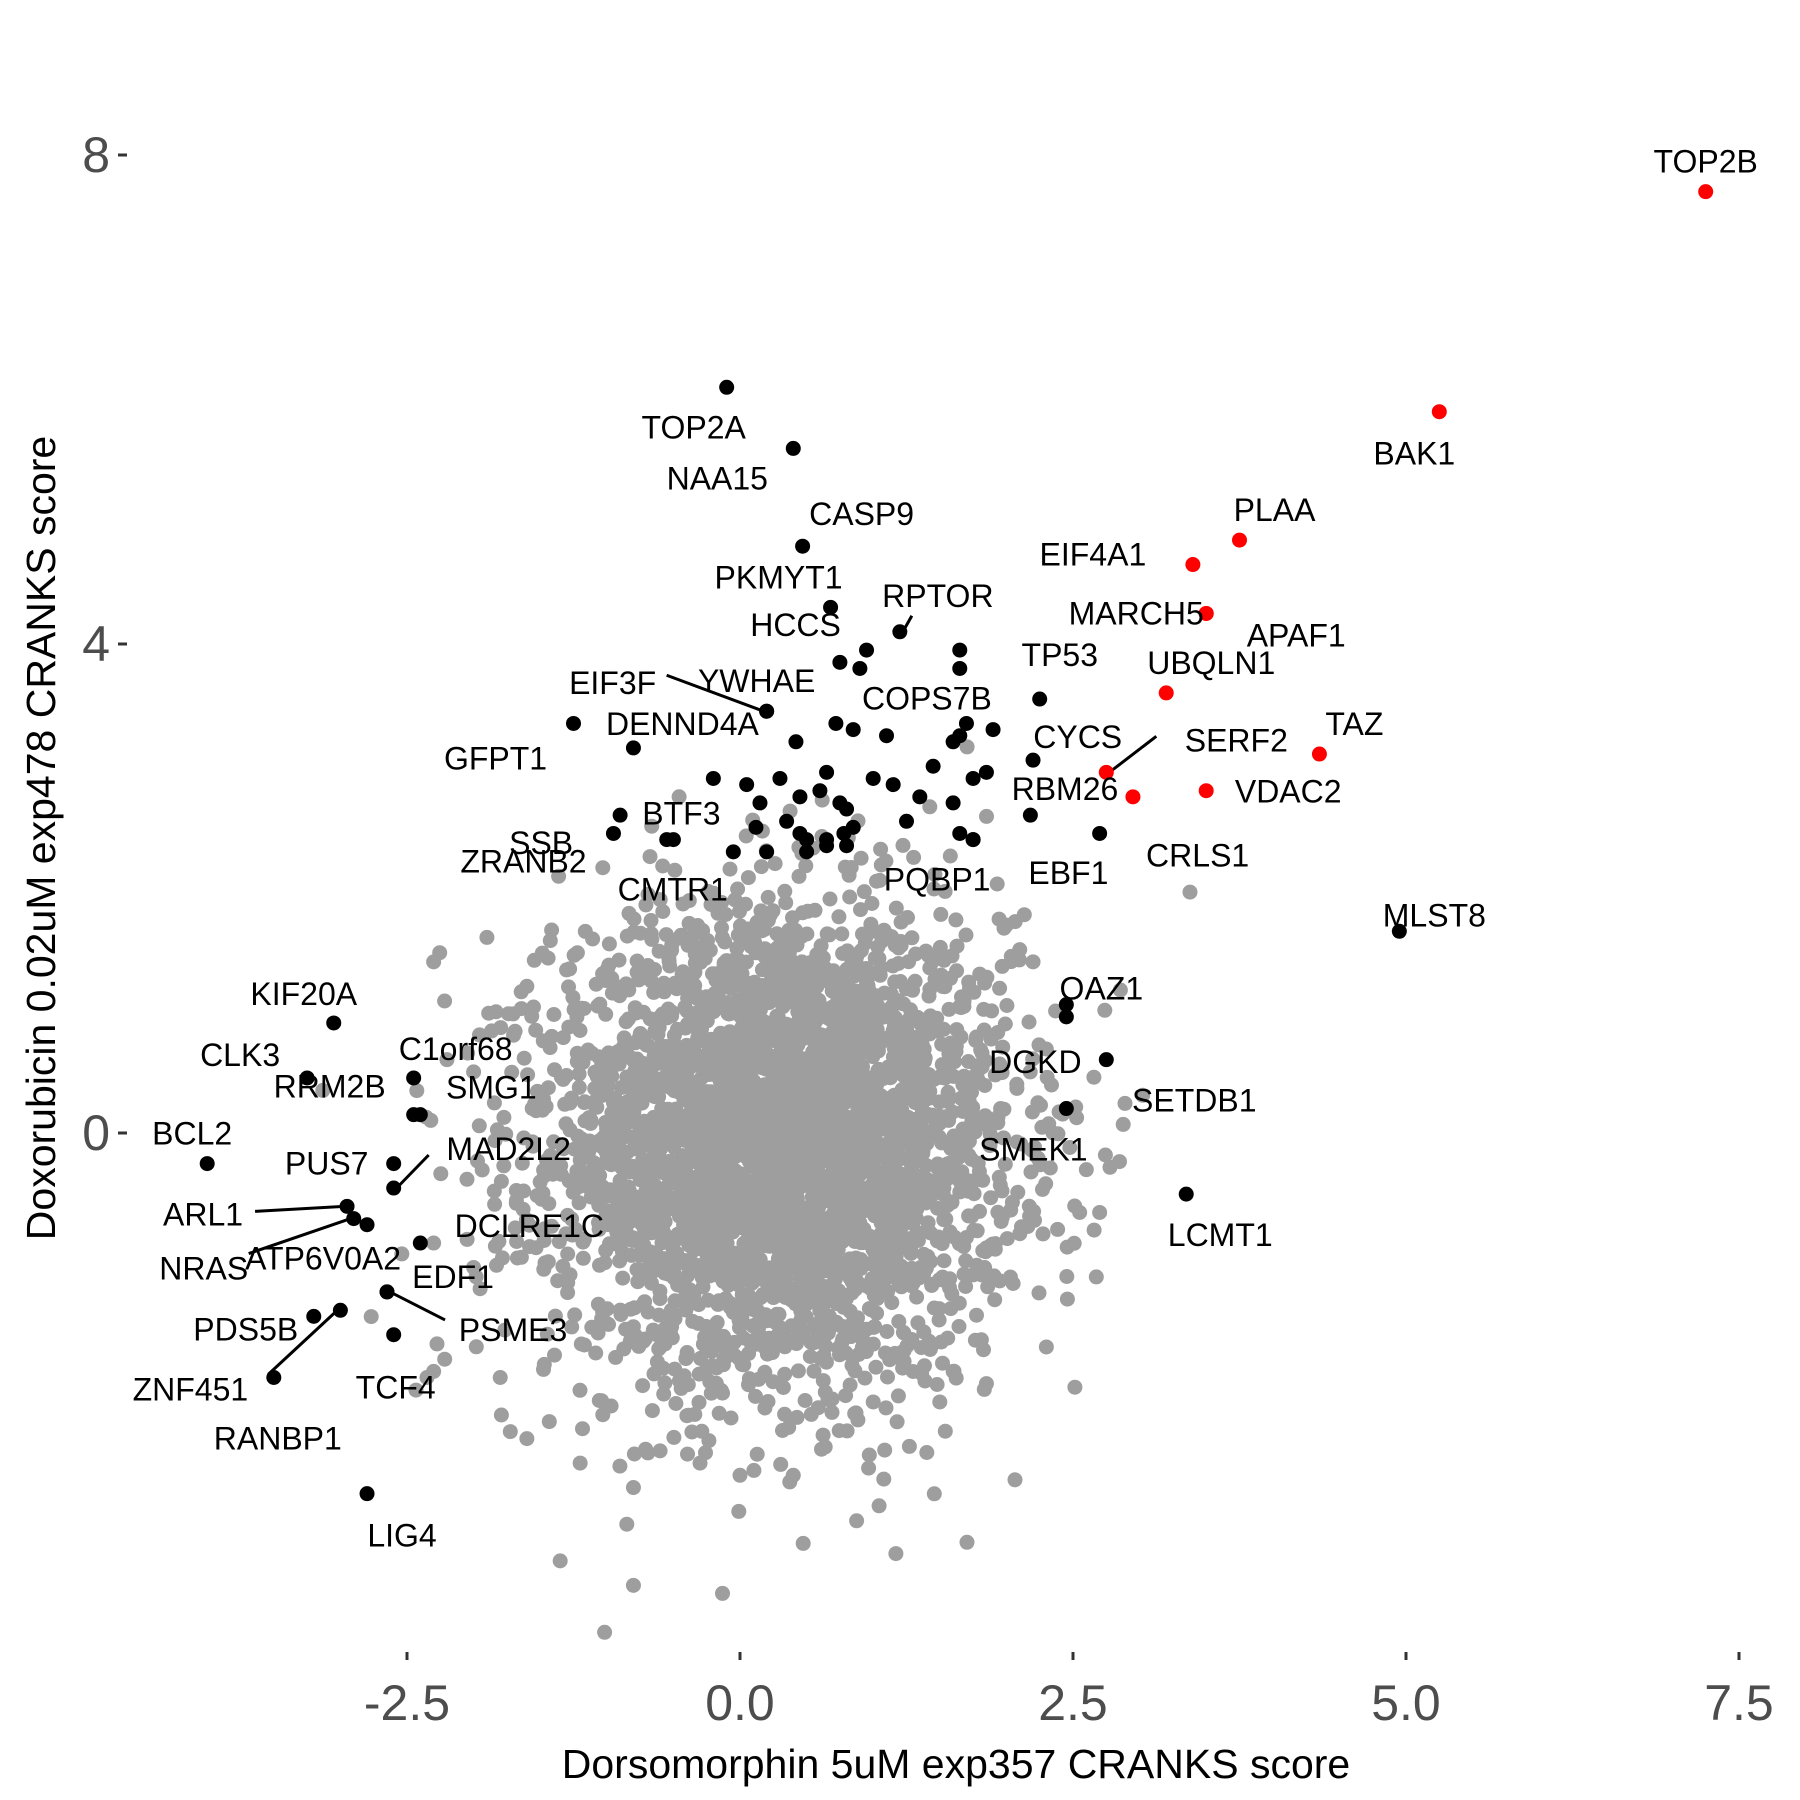  What do you see at coordinates (347, 1206) in the screenshot?
I see `gene-point-arl1` at bounding box center [347, 1206].